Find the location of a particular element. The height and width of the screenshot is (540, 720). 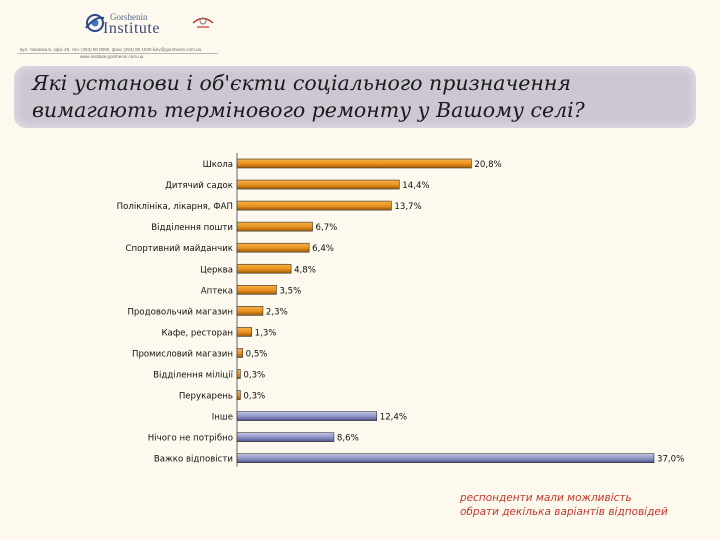

category-label: Аптека is located at coordinates (217, 291).